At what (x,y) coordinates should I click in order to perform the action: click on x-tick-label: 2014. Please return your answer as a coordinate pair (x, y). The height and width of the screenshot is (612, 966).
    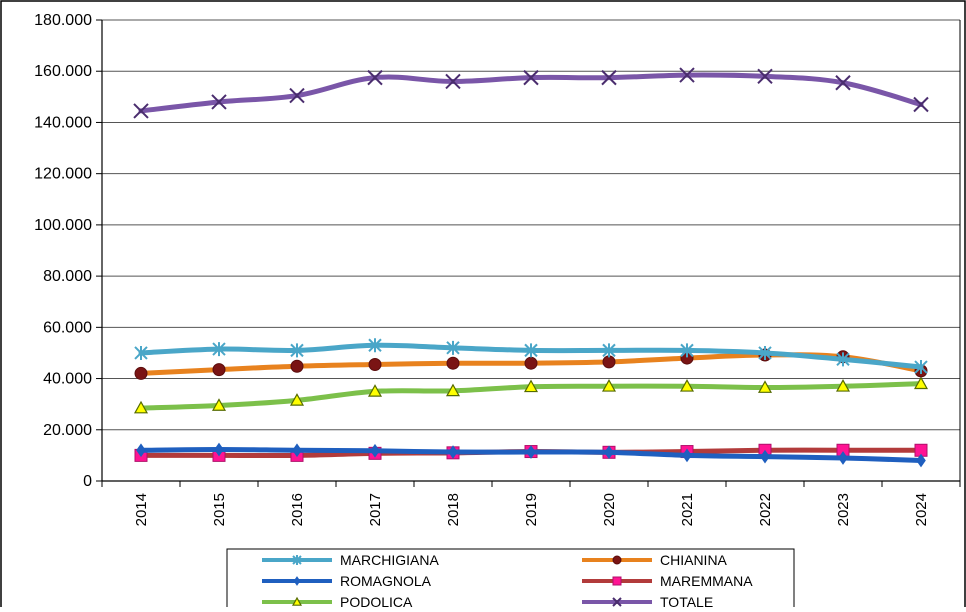
    Looking at the image, I should click on (141, 509).